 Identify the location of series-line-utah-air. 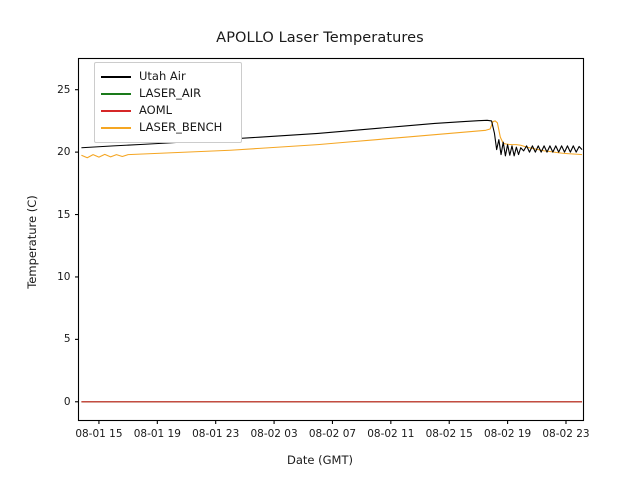
(332, 138).